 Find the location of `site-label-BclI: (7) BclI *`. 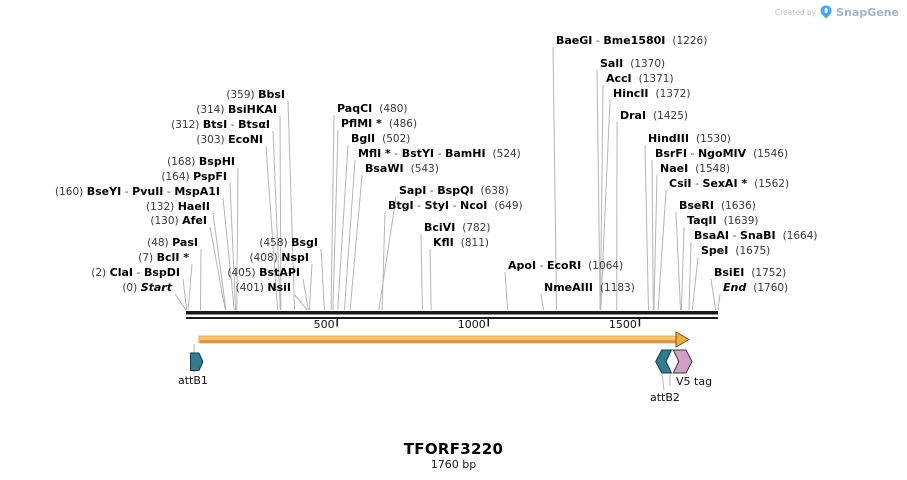

site-label-BclI: (7) BclI * is located at coordinates (163, 258).